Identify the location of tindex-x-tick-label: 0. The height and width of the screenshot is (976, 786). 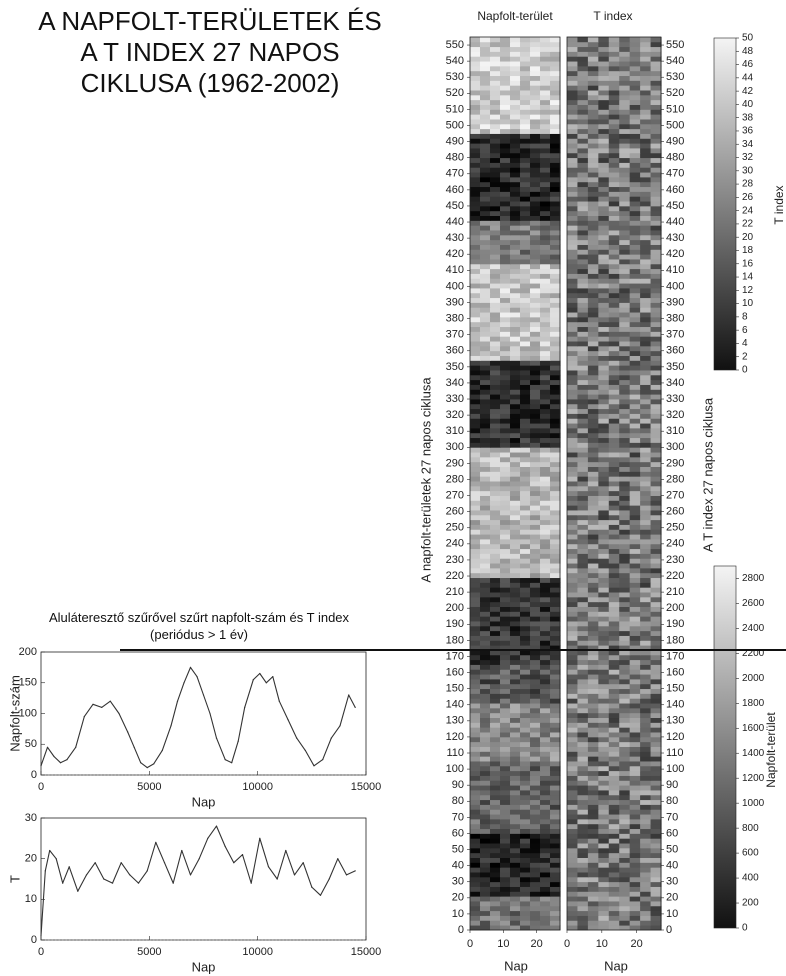
(567, 944).